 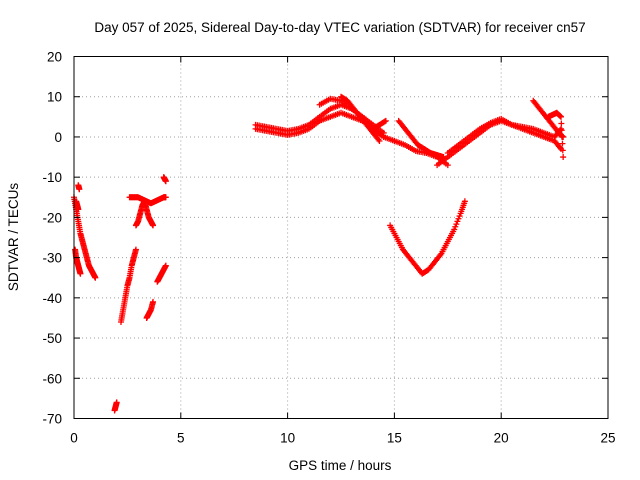 I want to click on x-tick-label: 0, so click(x=74, y=438).